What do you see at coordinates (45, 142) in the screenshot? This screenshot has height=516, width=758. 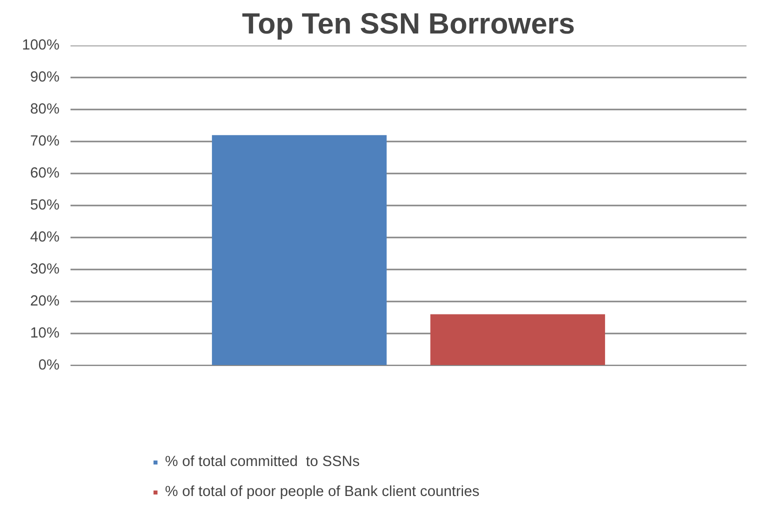 I see `y-tick-label: 70%` at bounding box center [45, 142].